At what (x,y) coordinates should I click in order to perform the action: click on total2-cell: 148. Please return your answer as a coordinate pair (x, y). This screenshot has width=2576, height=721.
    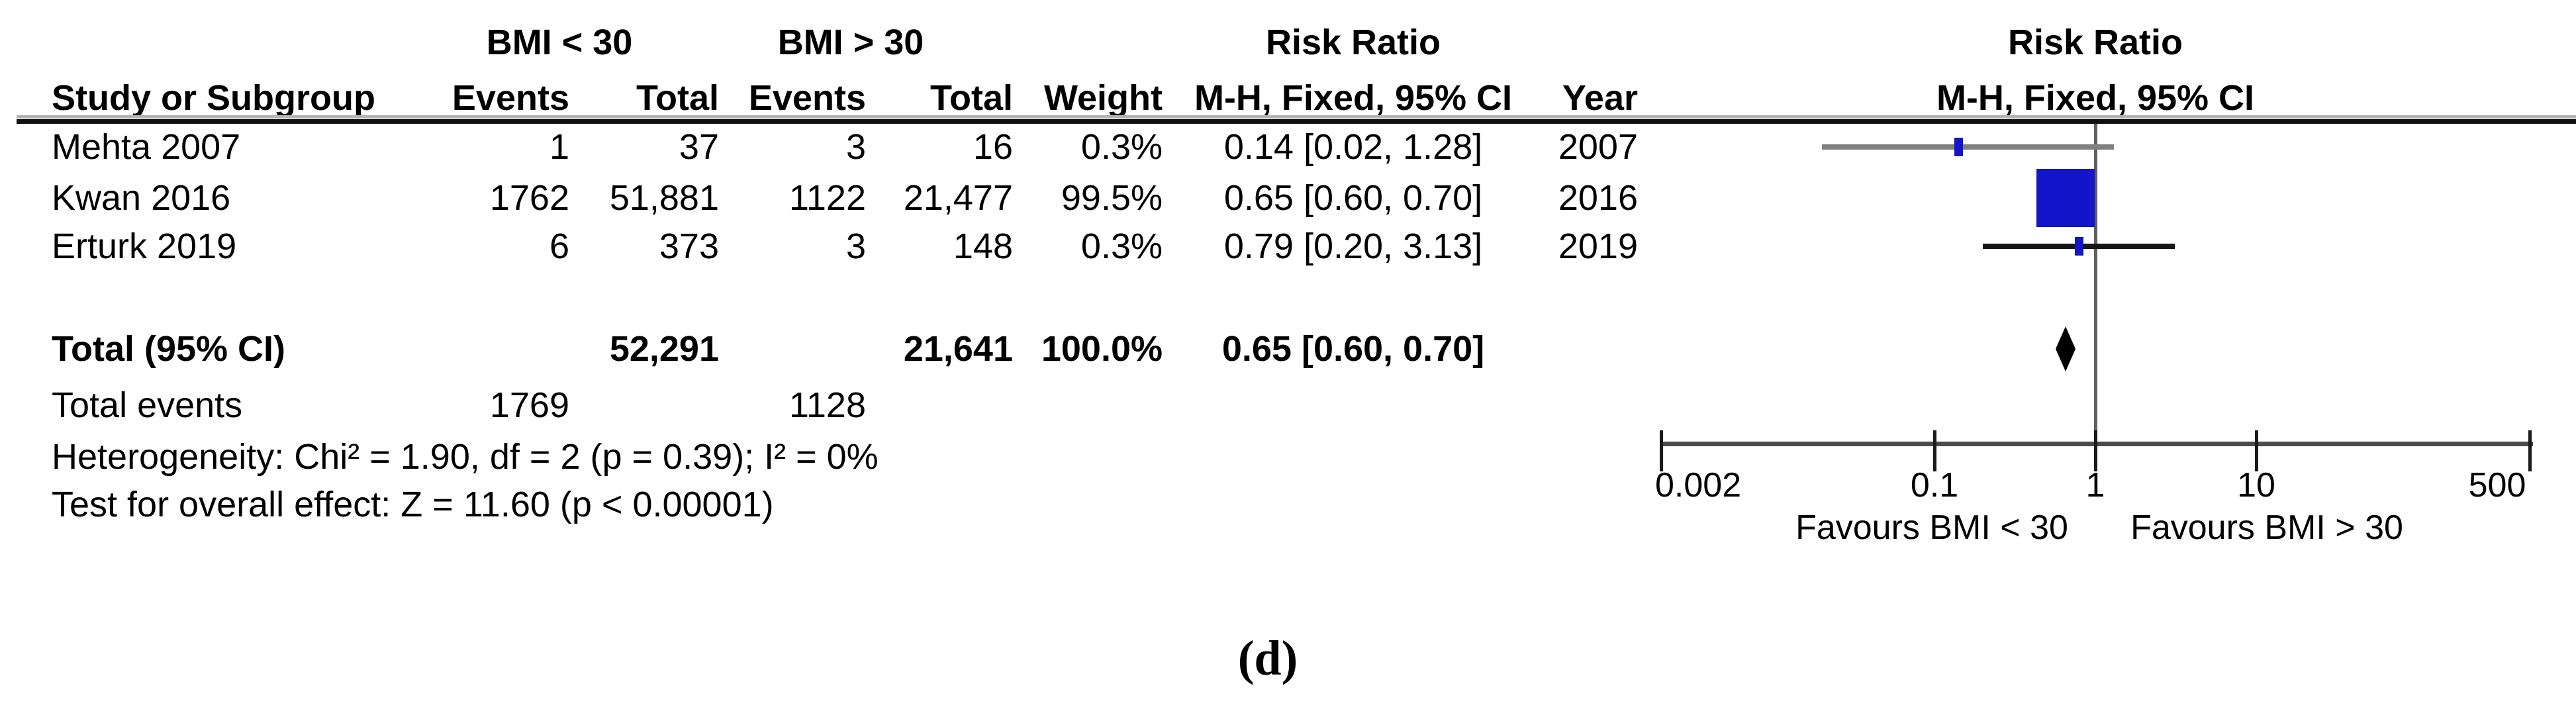
    Looking at the image, I should click on (983, 246).